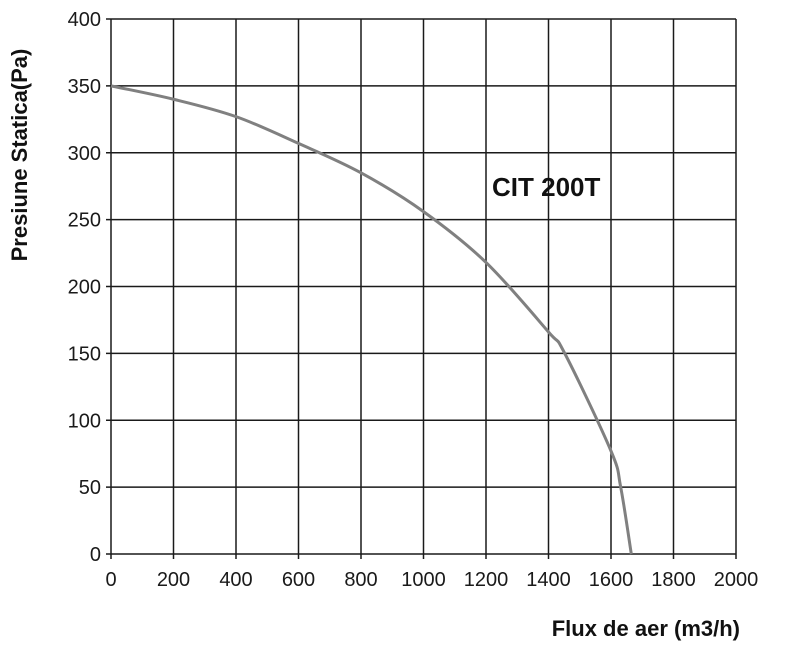 Image resolution: width=794 pixels, height=651 pixels. What do you see at coordinates (736, 580) in the screenshot?
I see `x-tick-label: 2000` at bounding box center [736, 580].